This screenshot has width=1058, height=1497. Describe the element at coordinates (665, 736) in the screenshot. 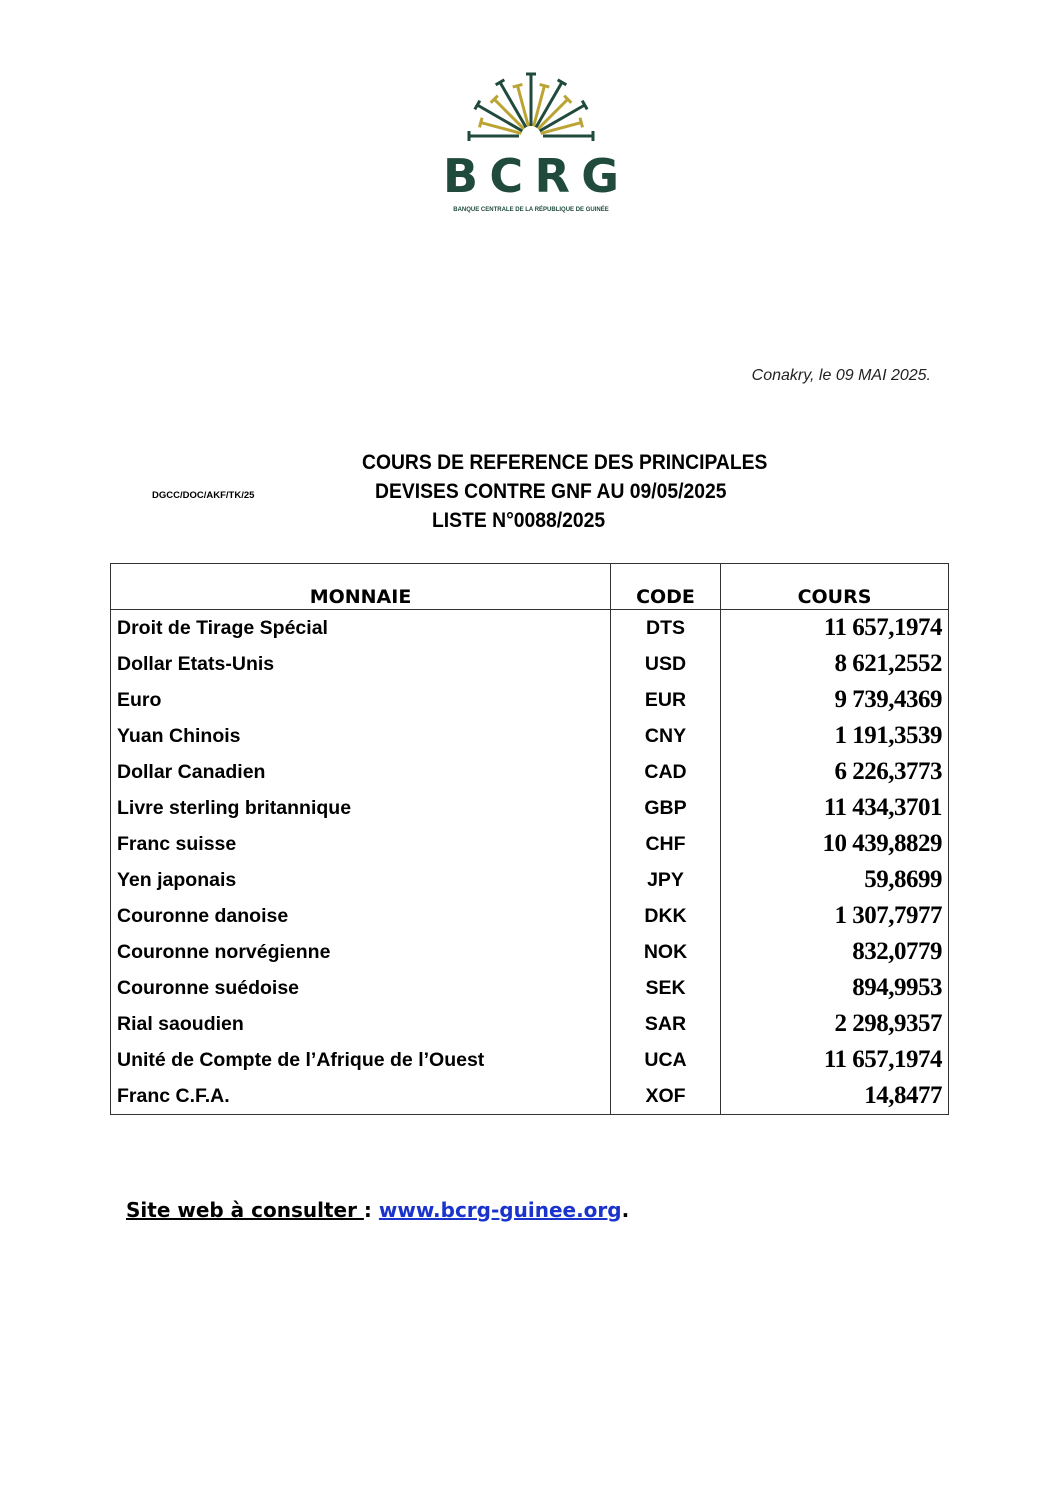

I see `currency-code: CNY` at that location.